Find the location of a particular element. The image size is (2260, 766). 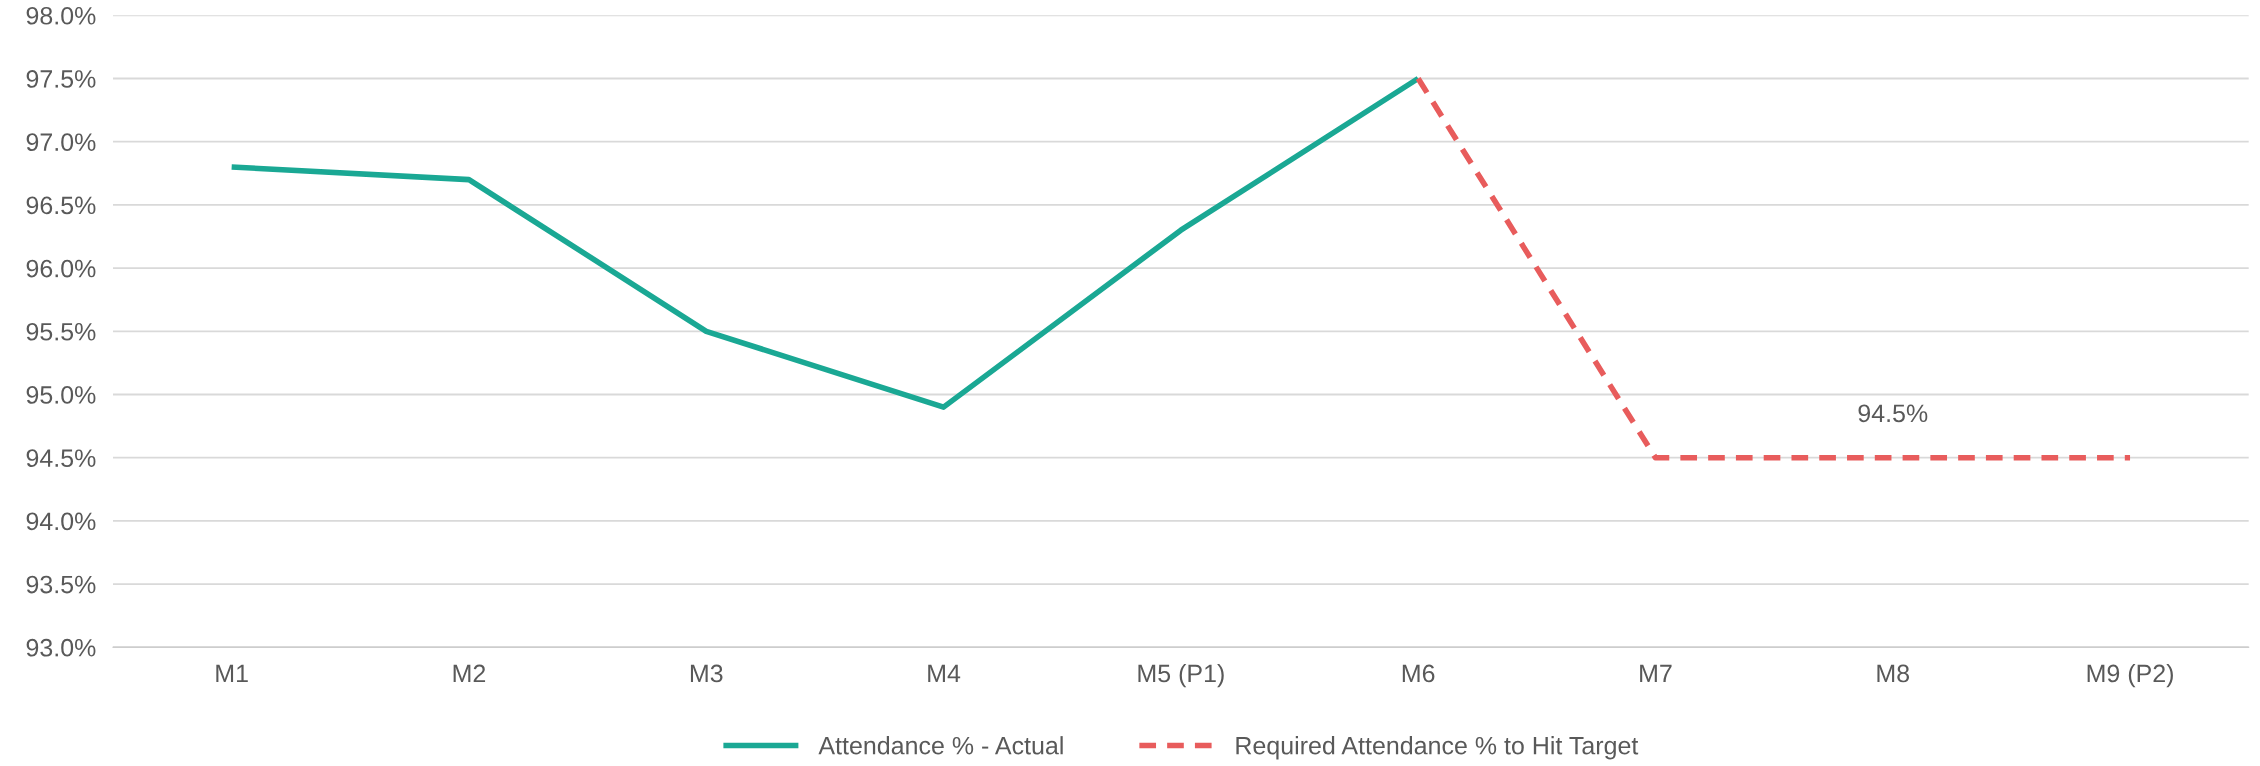

x-tick-label: M9 (P2) is located at coordinates (2130, 675).